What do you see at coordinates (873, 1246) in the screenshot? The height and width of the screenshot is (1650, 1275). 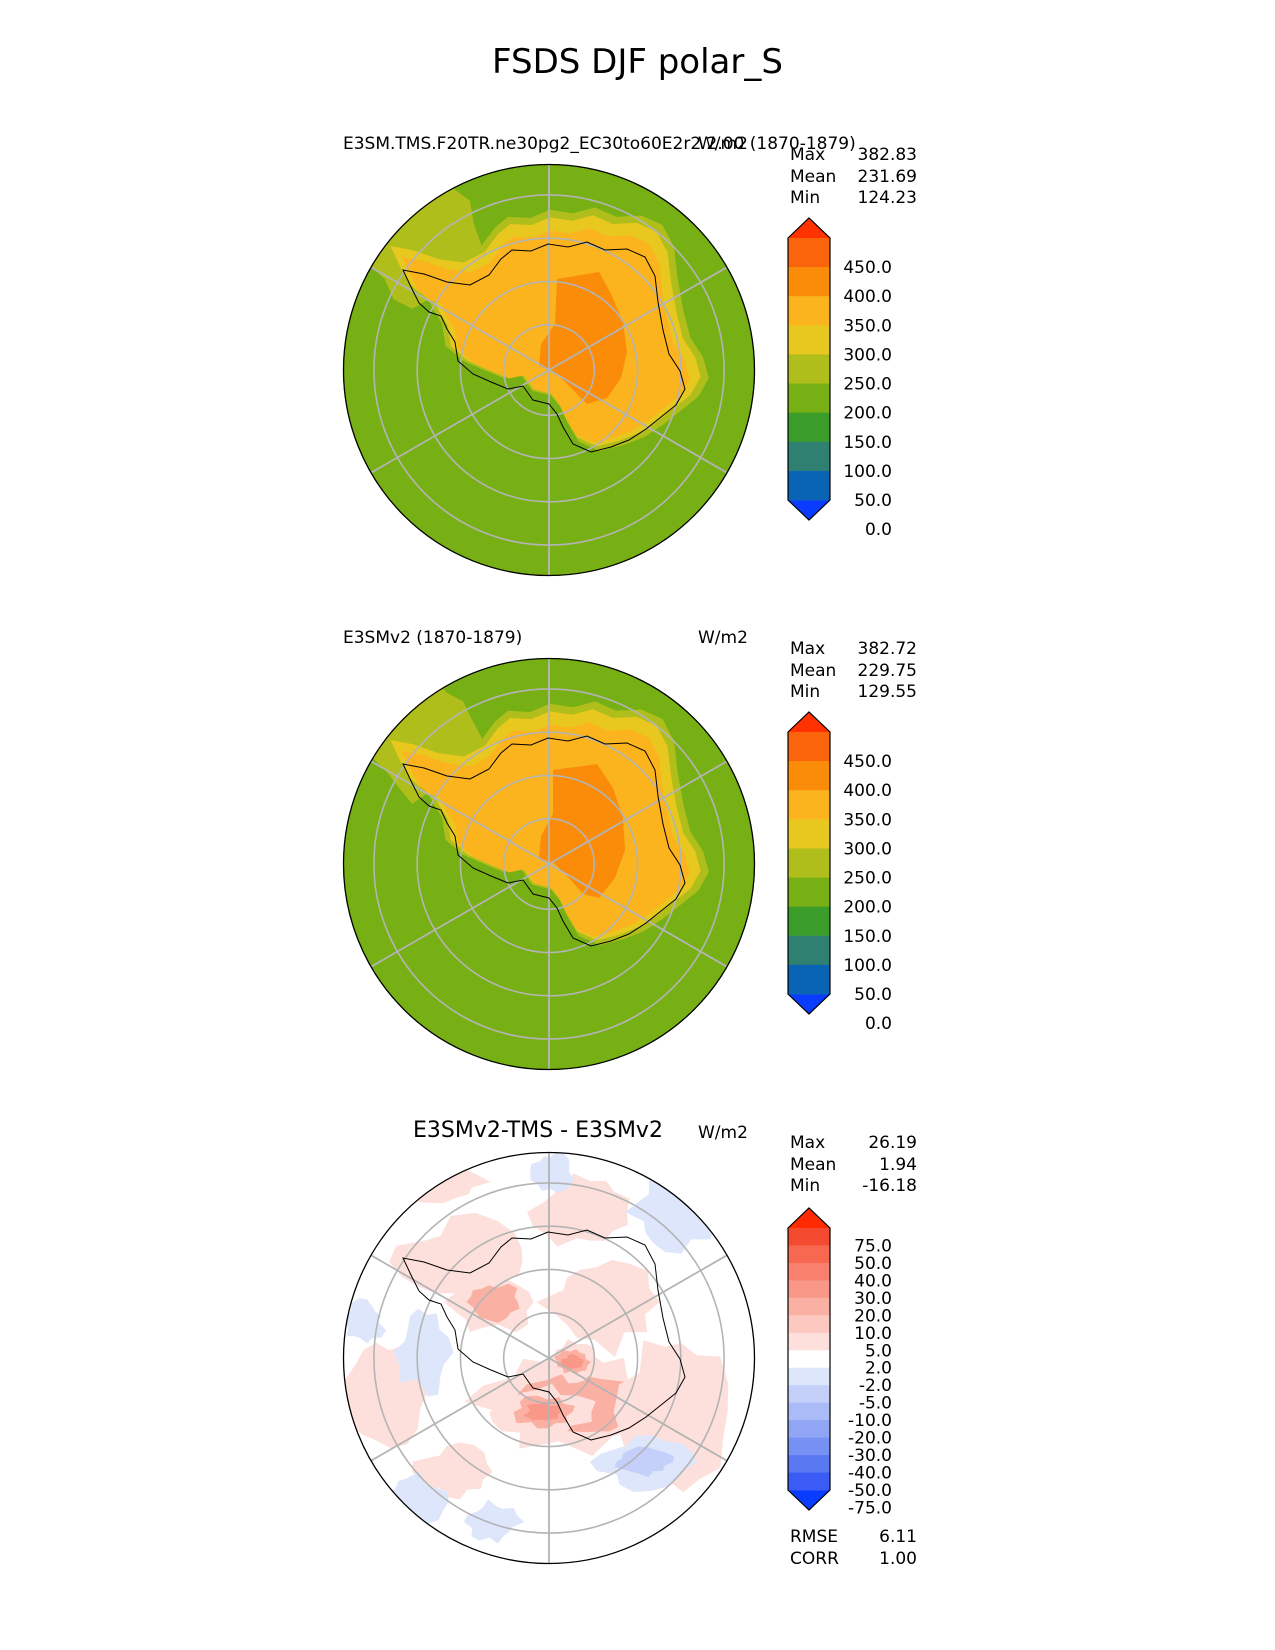 I see `colorbar-tick-label: 75.0` at bounding box center [873, 1246].